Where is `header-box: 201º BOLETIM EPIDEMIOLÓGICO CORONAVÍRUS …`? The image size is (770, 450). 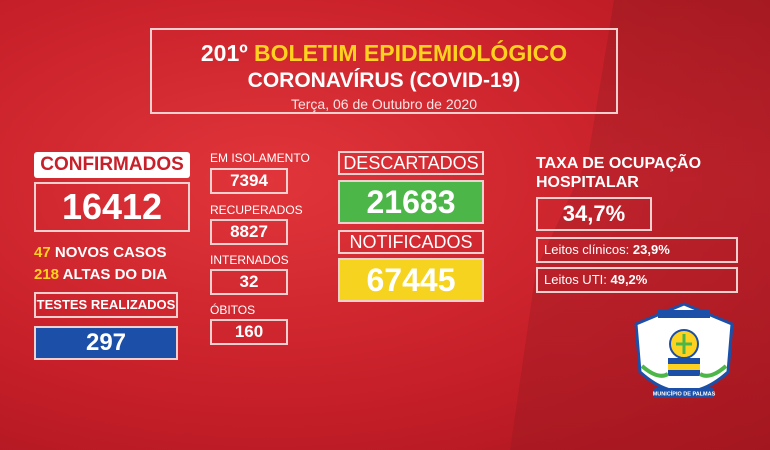 header-box: 201º BOLETIM EPIDEMIOLÓGICO CORONAVÍRUS … is located at coordinates (384, 71).